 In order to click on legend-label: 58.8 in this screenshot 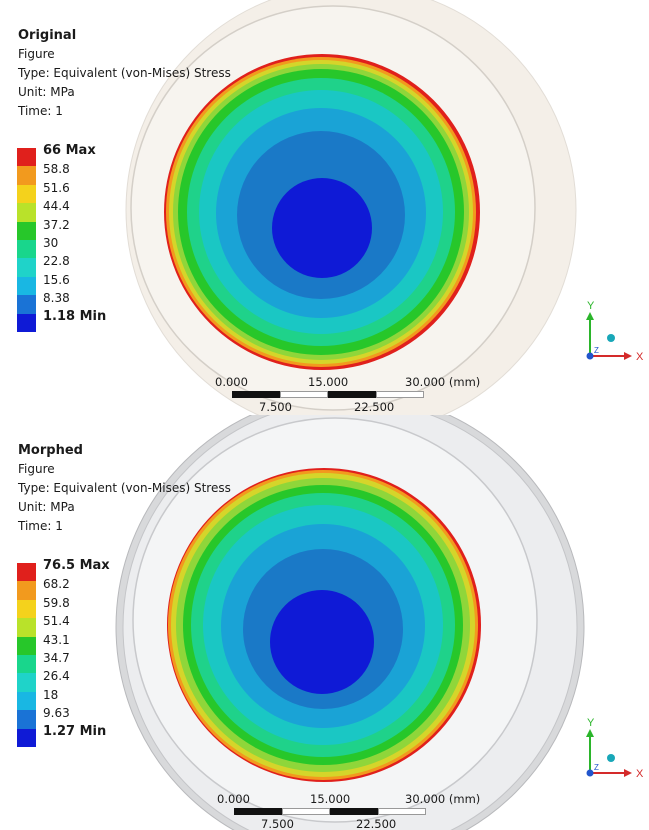, I will do `click(56, 169)`.